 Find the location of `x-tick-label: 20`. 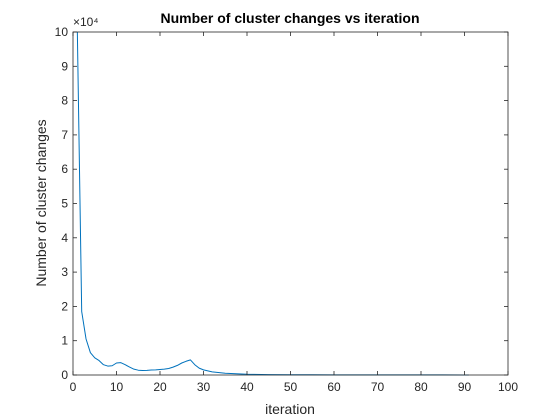

x-tick-label: 20 is located at coordinates (160, 387).